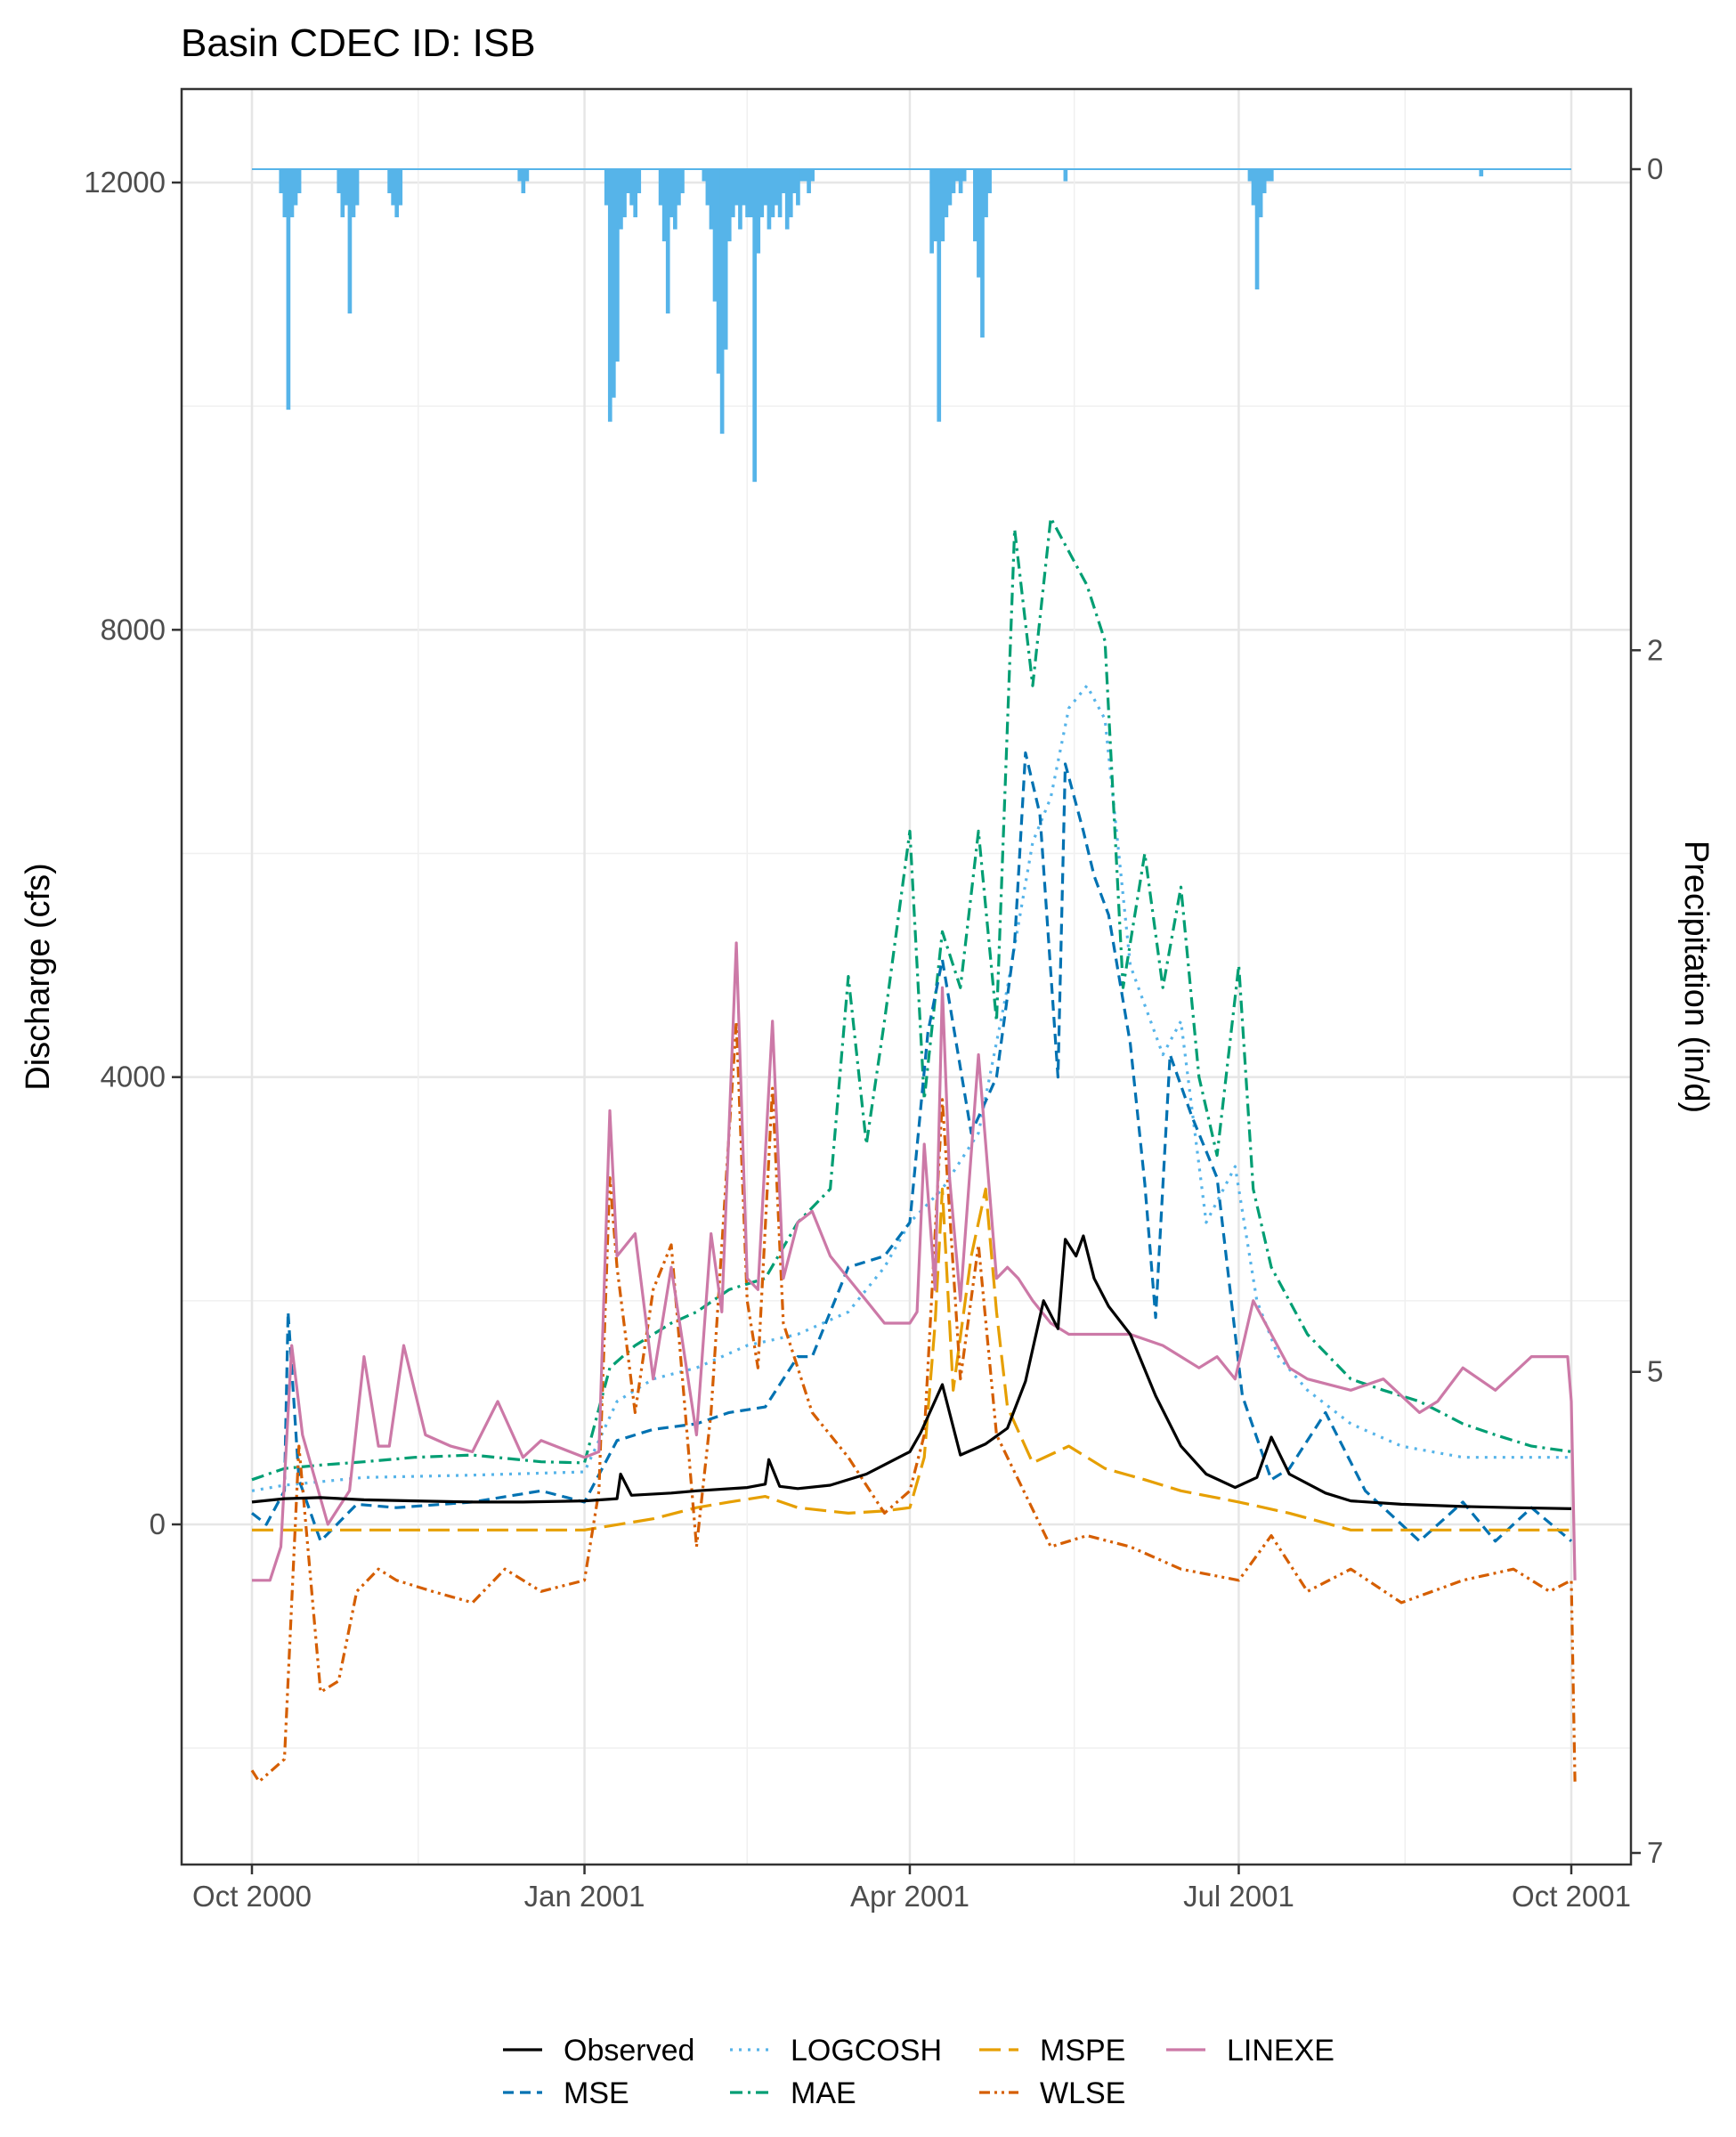 The width and height of the screenshot is (1736, 2137). What do you see at coordinates (125, 182) in the screenshot?
I see `y-tick-label: 12000` at bounding box center [125, 182].